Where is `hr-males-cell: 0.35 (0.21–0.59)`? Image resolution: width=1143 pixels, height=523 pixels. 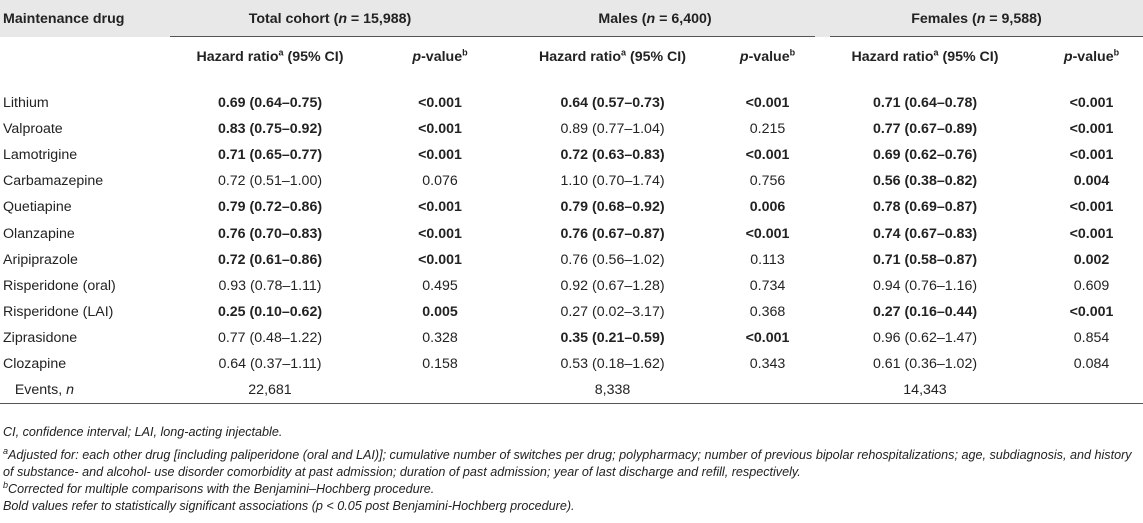 hr-males-cell: 0.35 (0.21–0.59) is located at coordinates (612, 337).